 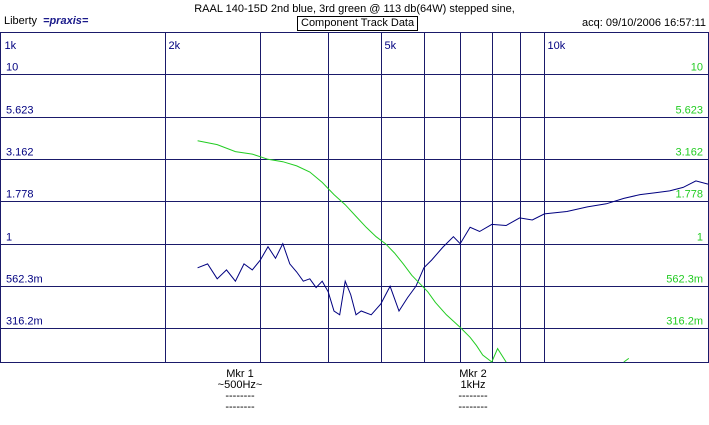 I want to click on y-tick-label-left: 5.623, so click(x=20, y=111).